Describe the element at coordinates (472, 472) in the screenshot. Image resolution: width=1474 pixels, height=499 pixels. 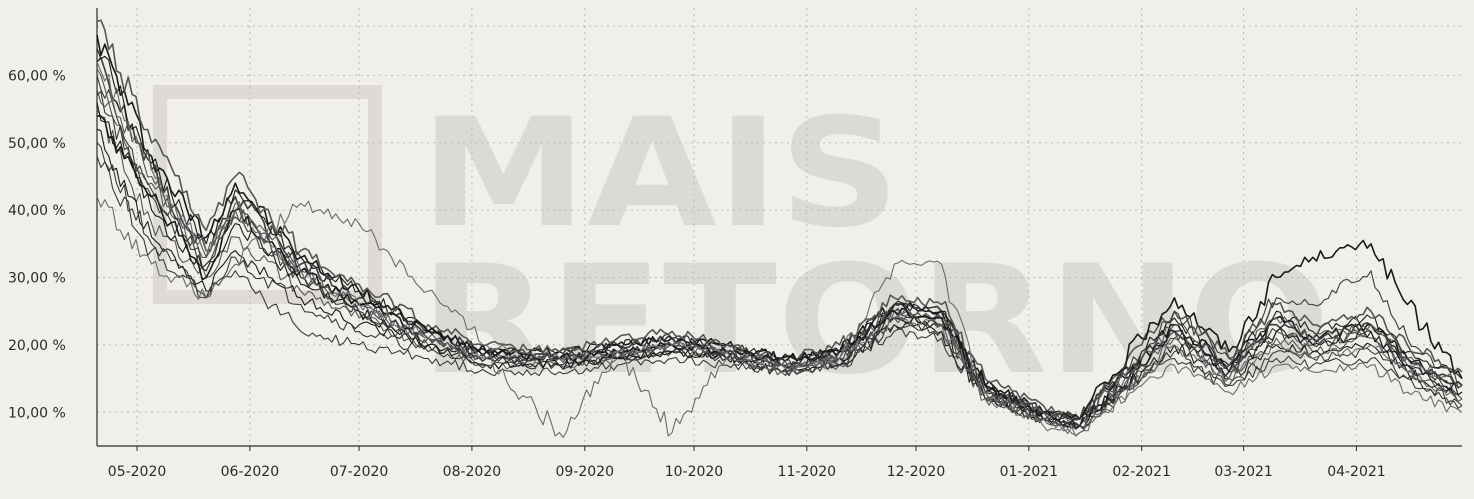
I see `x-tick-label: 08-2020` at that location.